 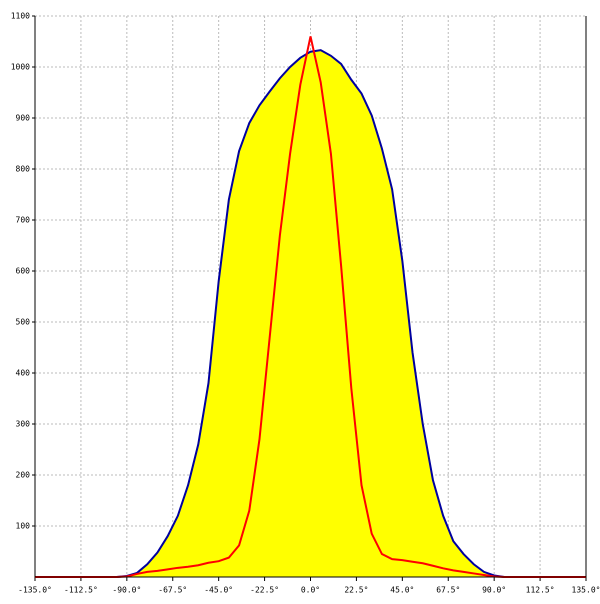 I want to click on y-tick-label: 900, so click(x=23, y=118).